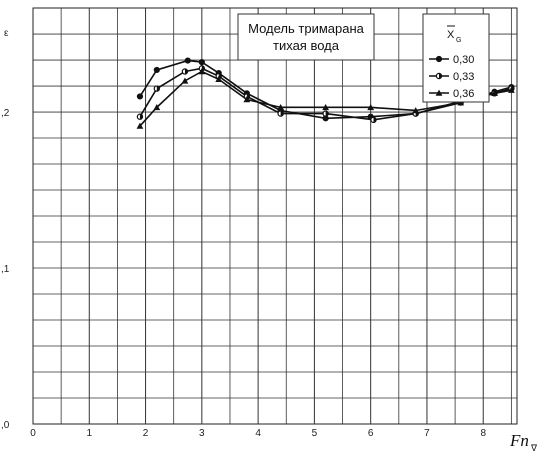 The width and height of the screenshot is (549, 457). Describe the element at coordinates (451, 77) in the screenshot. I see `legend-entry: 0,33` at that location.